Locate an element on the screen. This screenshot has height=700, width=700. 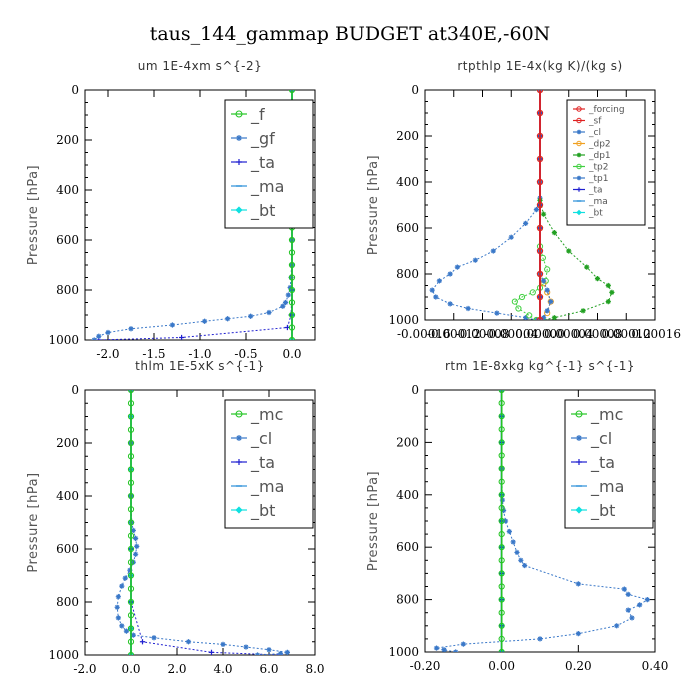
panel-title: thlm 1E-5xK s^{-1} is located at coordinates (200, 366).